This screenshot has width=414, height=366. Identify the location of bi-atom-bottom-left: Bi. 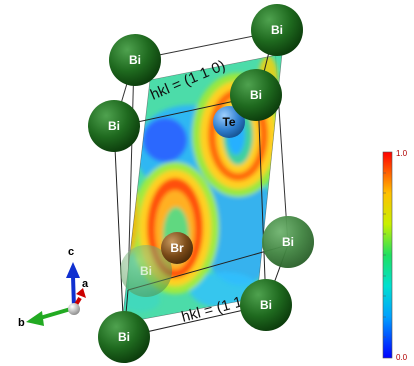
(124, 337).